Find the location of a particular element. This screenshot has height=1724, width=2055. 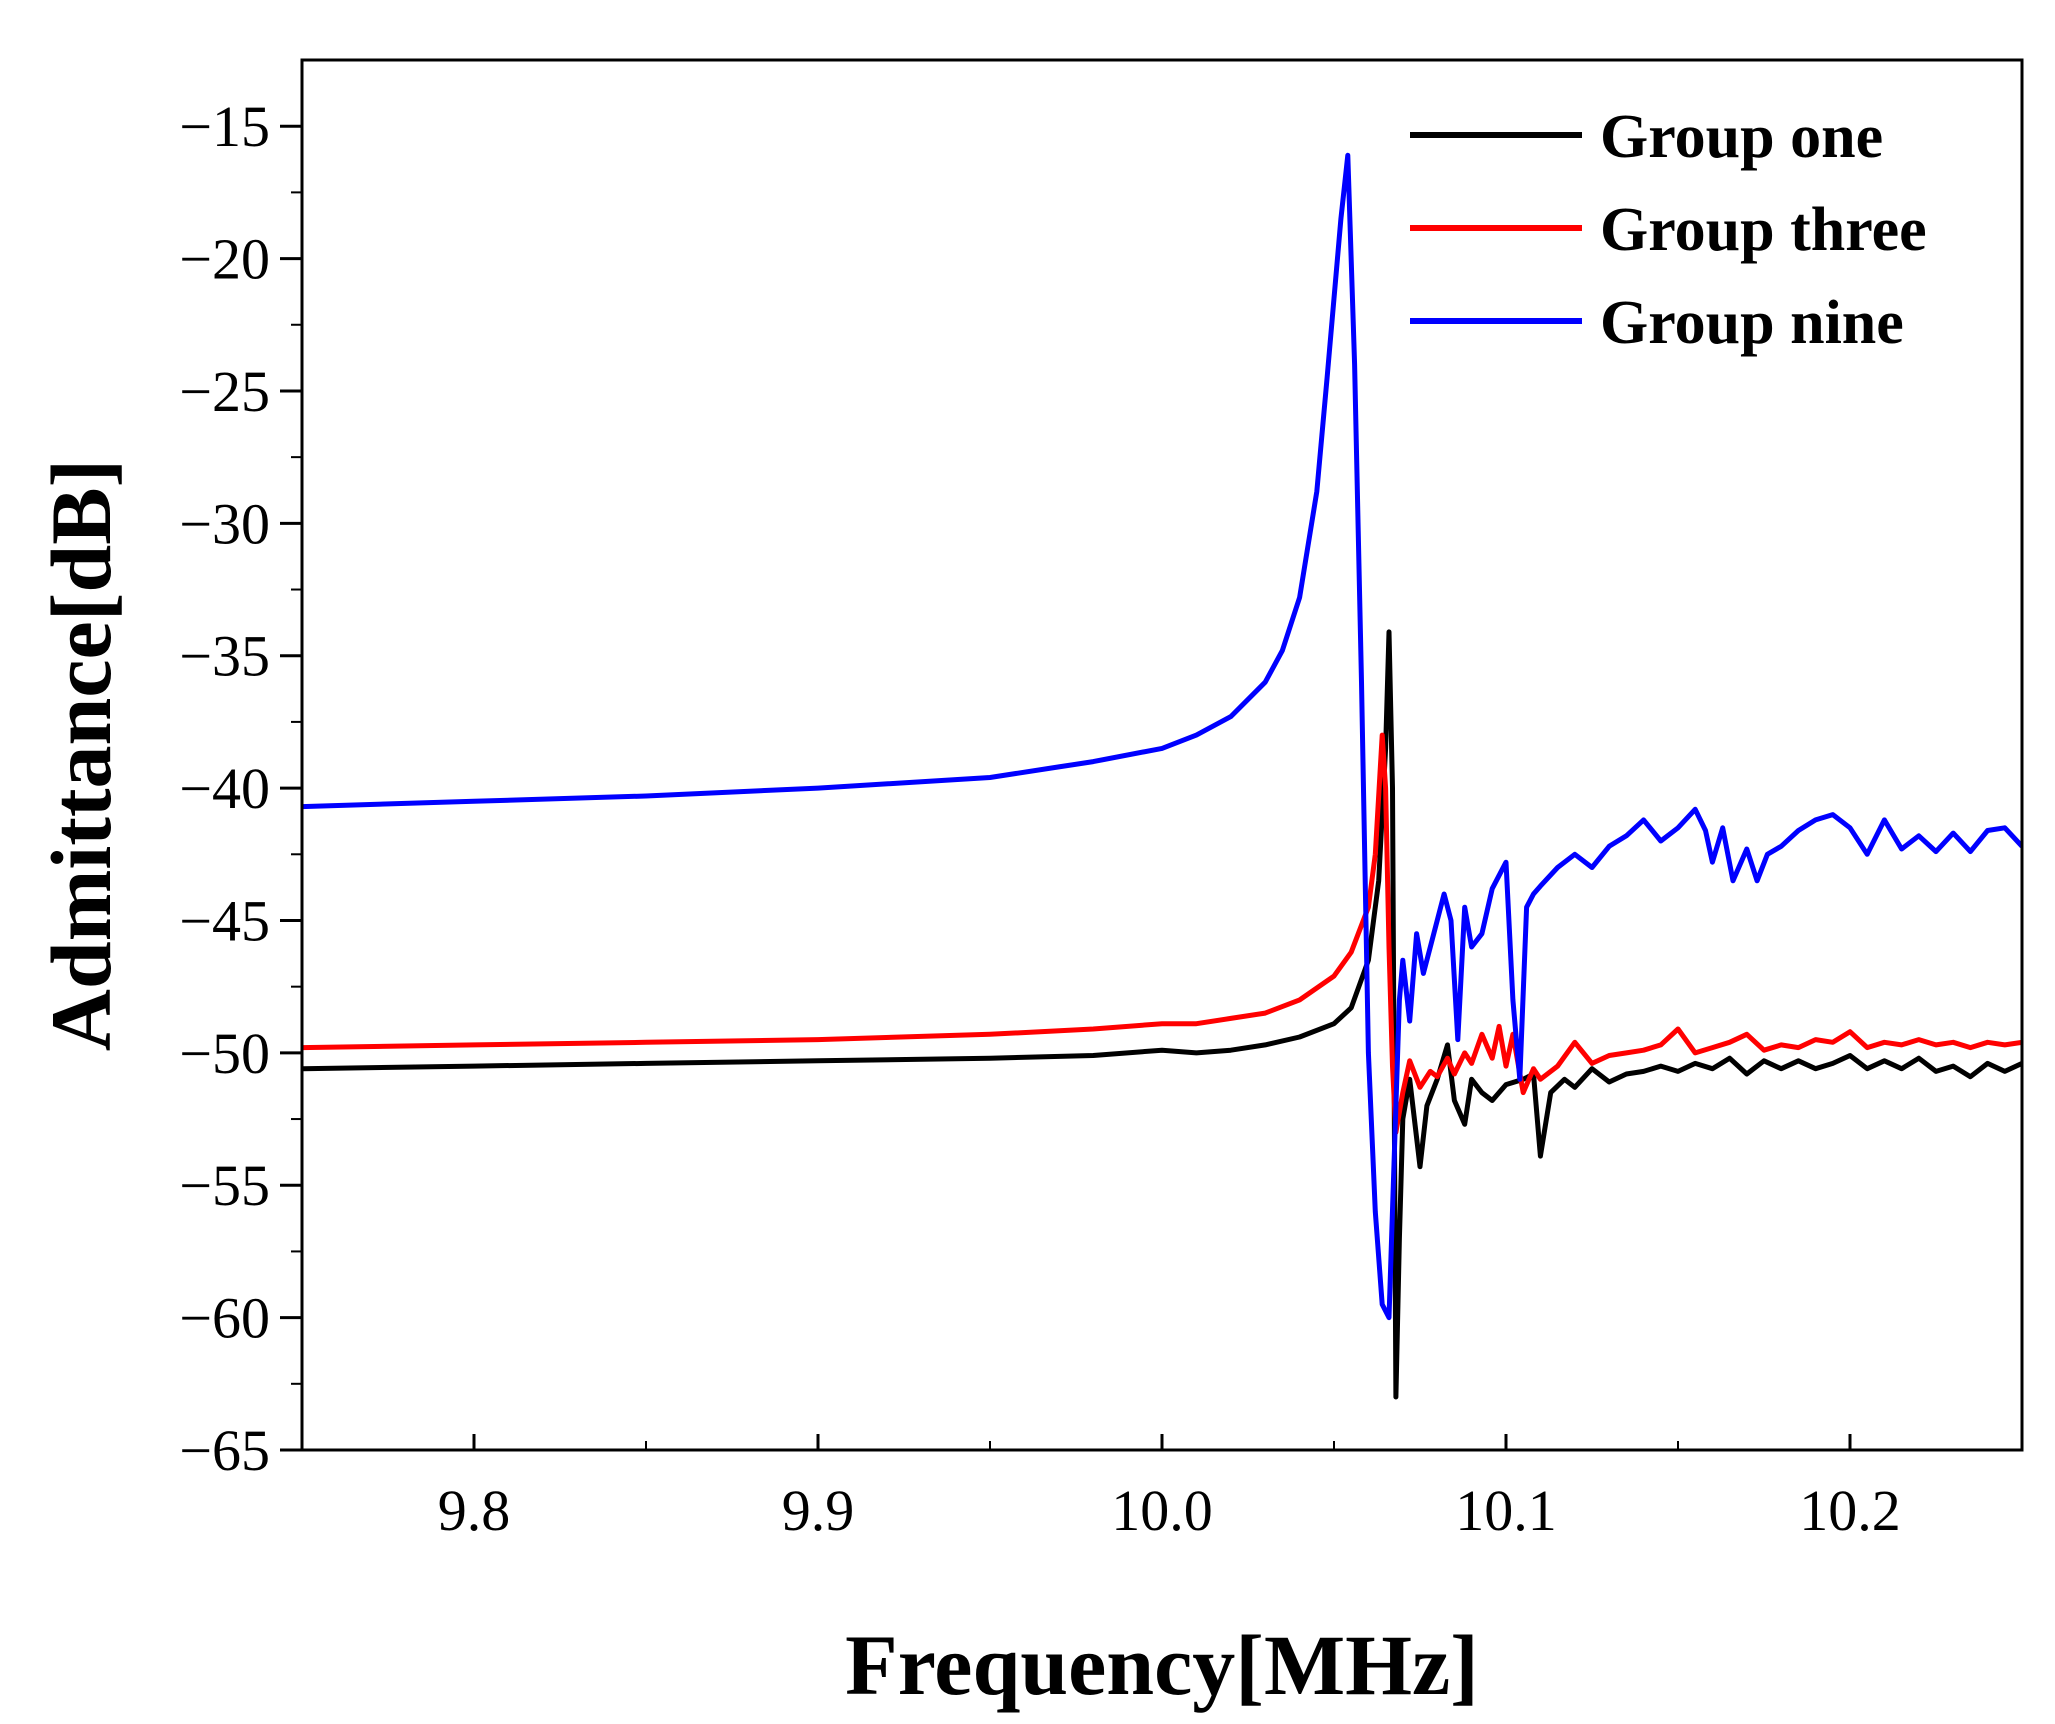

y-tick-label: −40 is located at coordinates (224, 788).